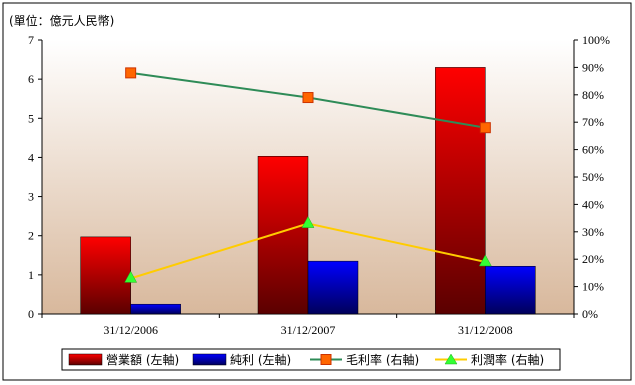 The width and height of the screenshot is (635, 385). I want to click on left-axis-tick-label: 5, so click(31, 118).